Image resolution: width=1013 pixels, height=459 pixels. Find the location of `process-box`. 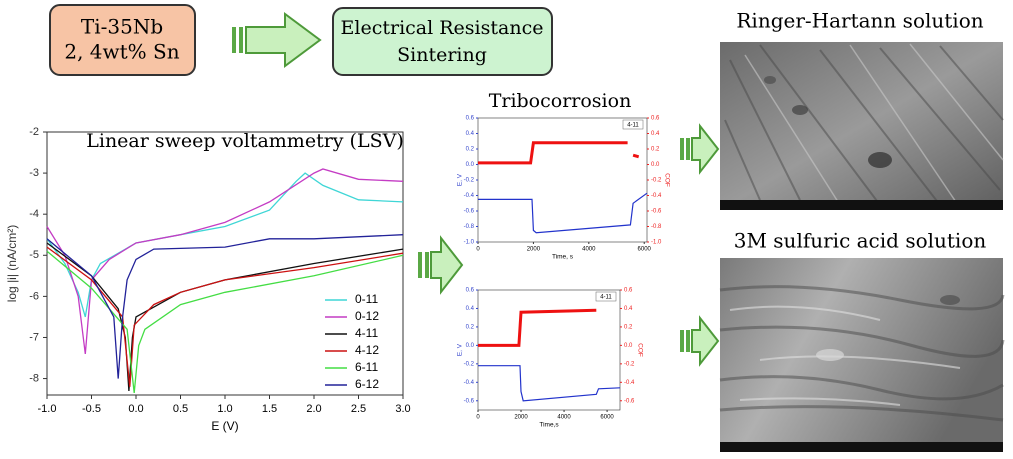

process-box is located at coordinates (442, 41).